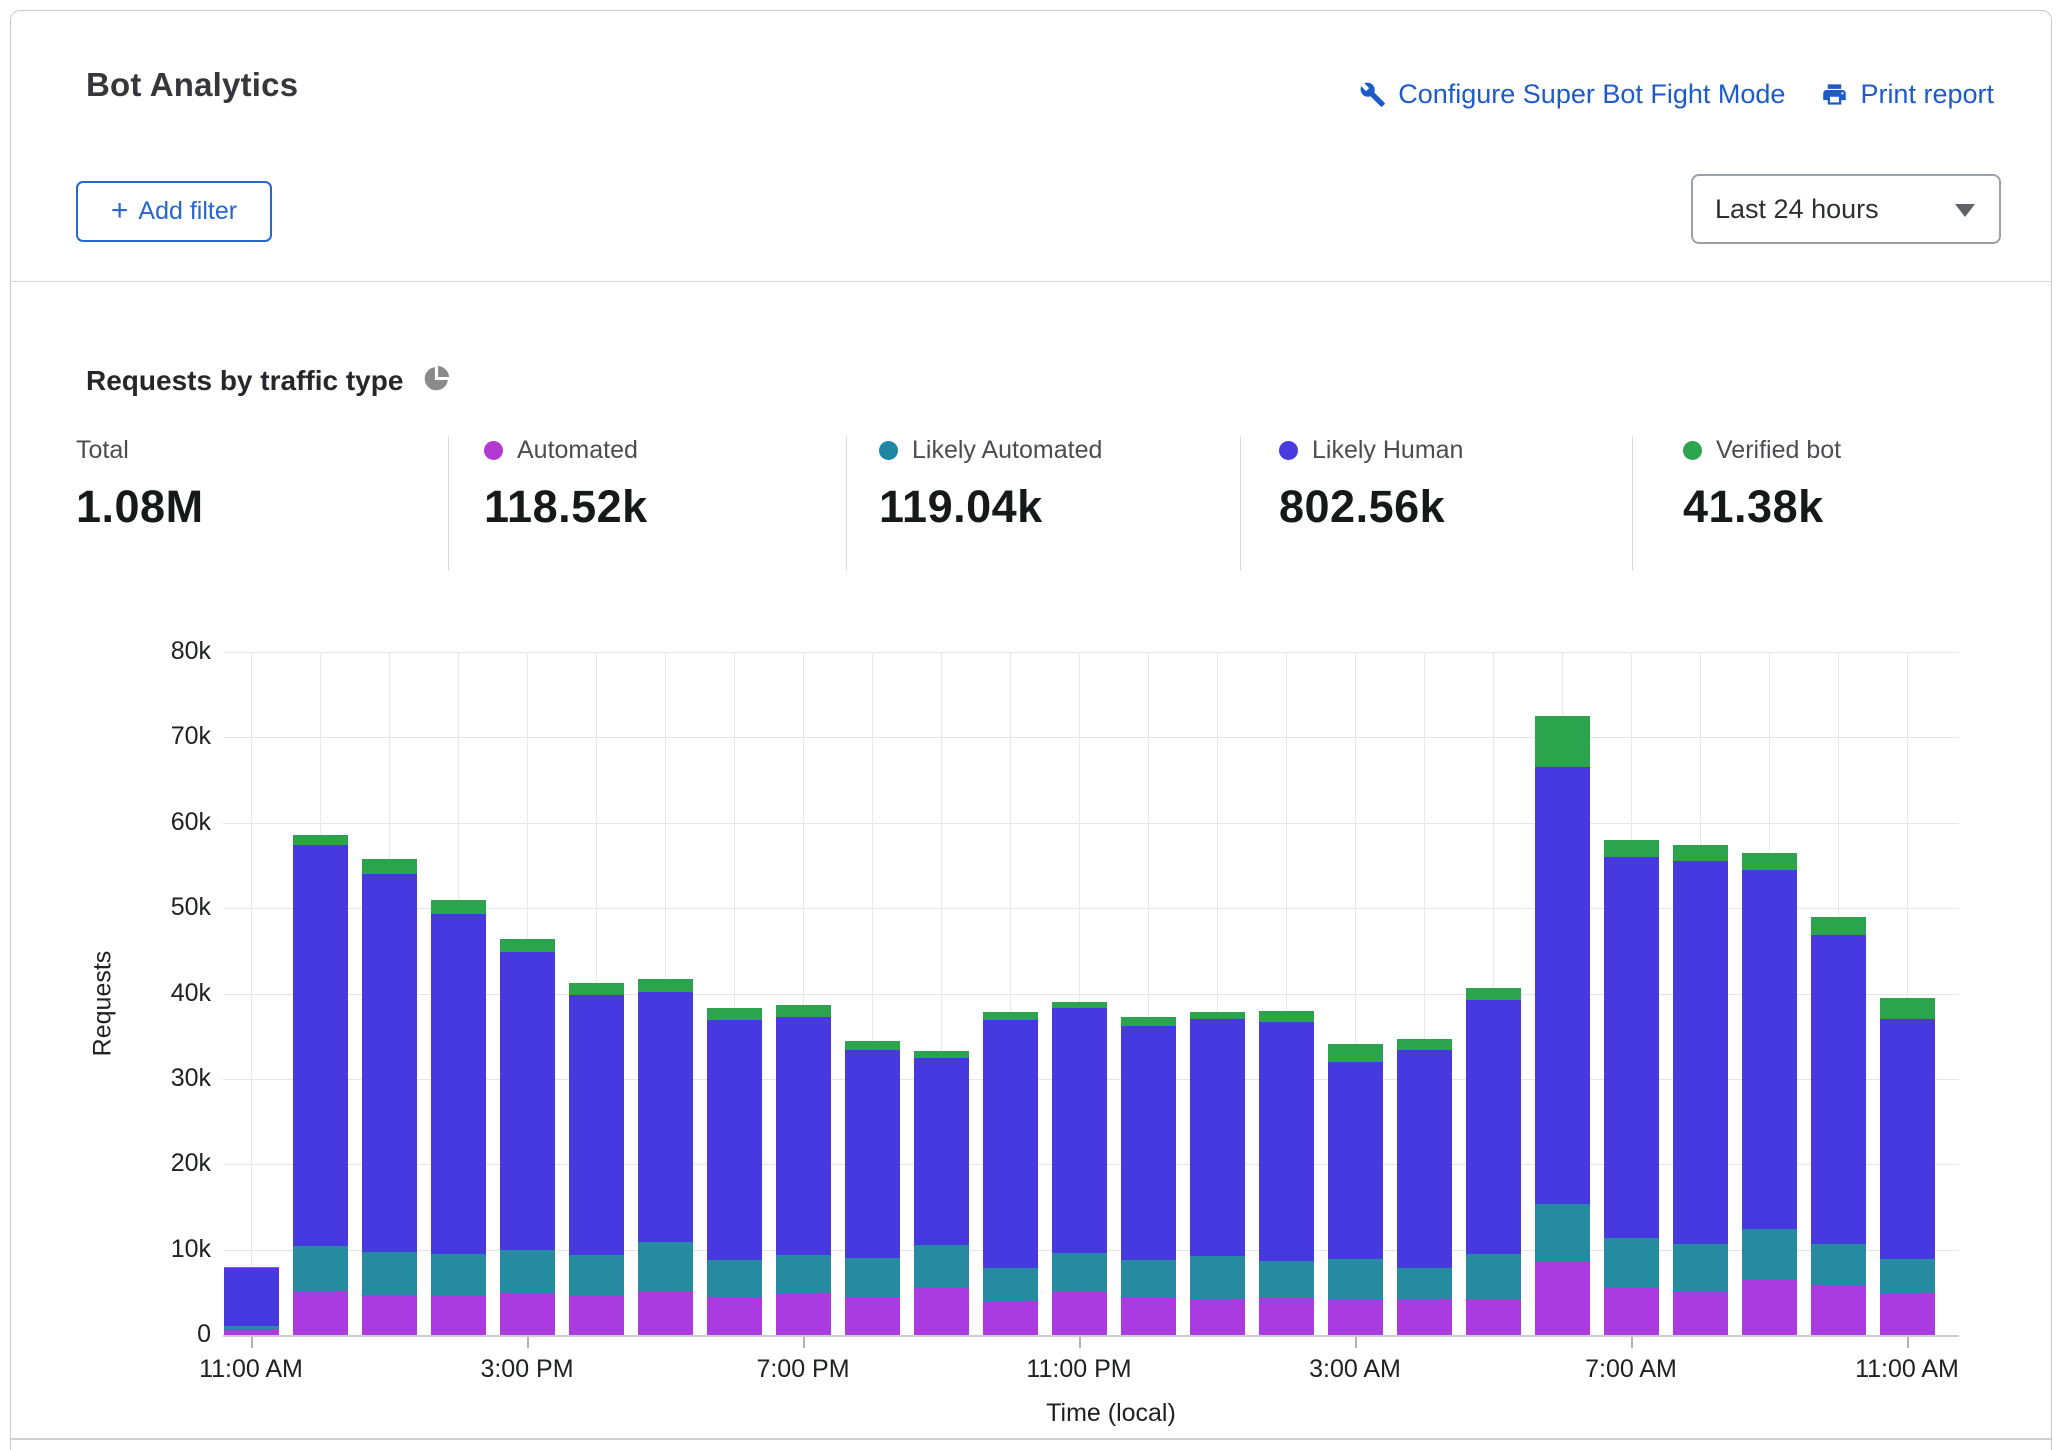 This screenshot has height=1450, width=2062. Describe the element at coordinates (1846, 209) in the screenshot. I see `time-range-dropdown: Last 24 hours` at that location.